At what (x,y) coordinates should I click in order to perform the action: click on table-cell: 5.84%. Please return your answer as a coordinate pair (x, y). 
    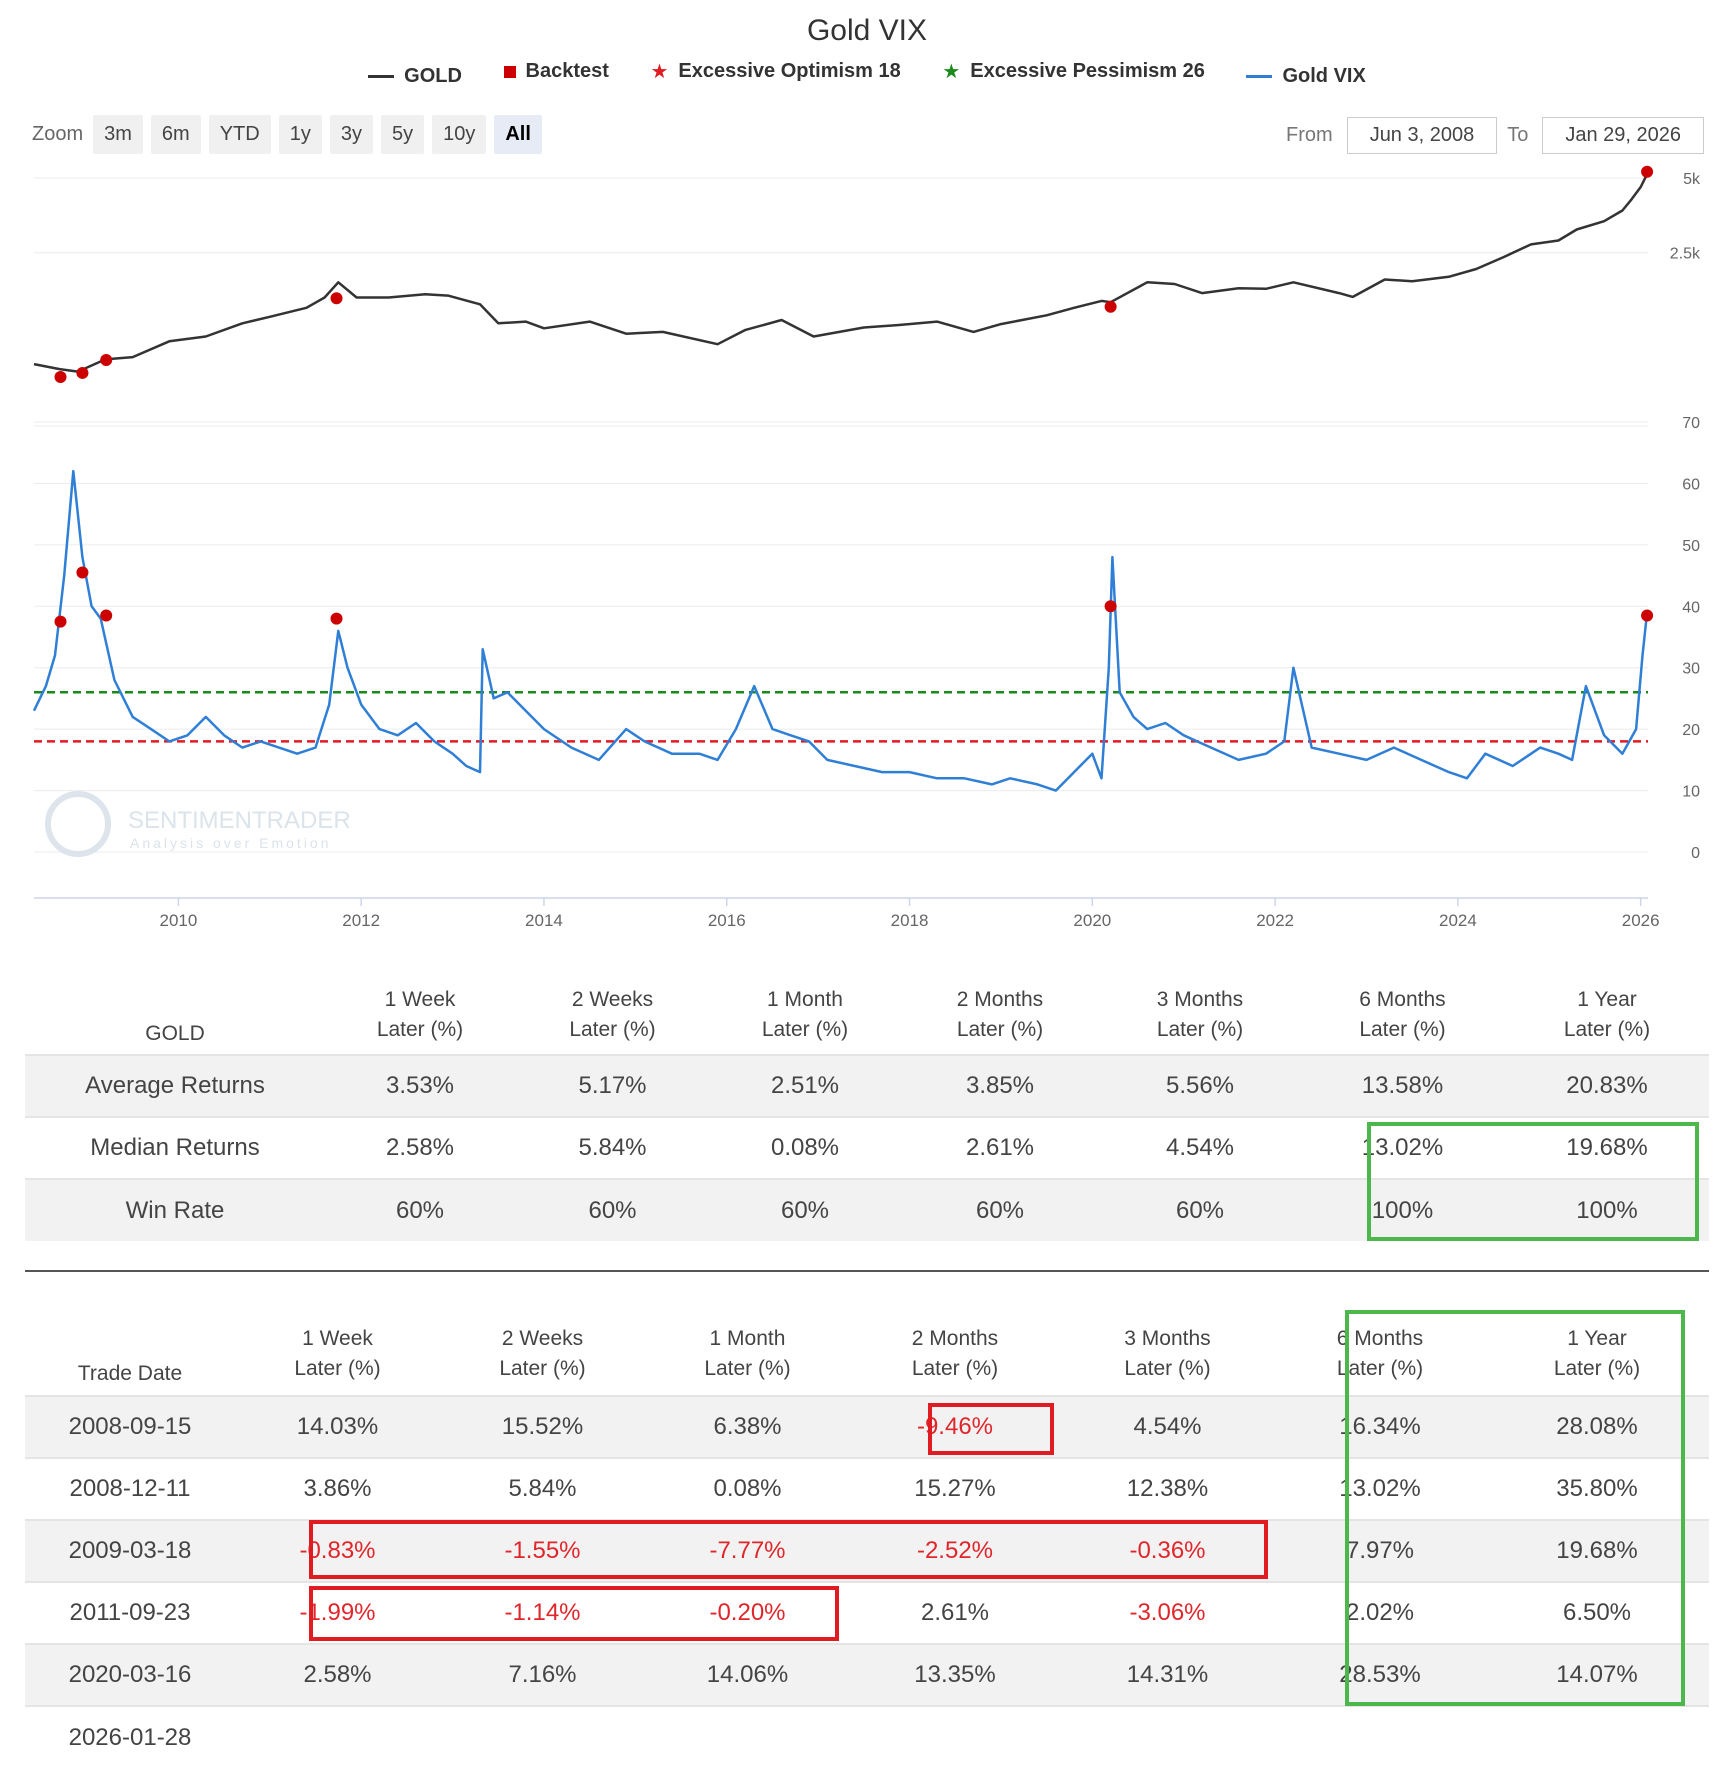
    Looking at the image, I should click on (612, 1147).